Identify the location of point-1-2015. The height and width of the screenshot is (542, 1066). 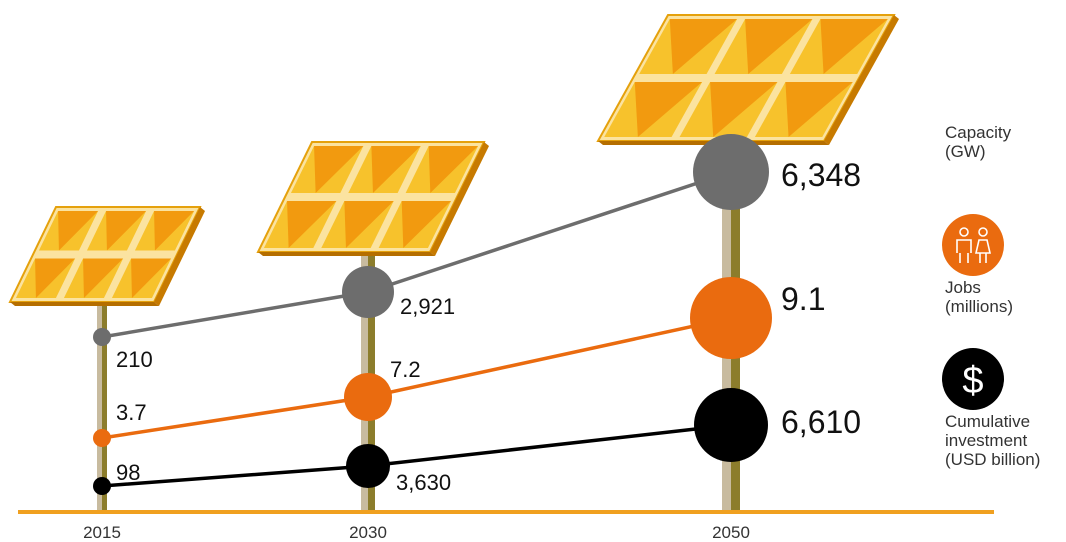
(102, 438).